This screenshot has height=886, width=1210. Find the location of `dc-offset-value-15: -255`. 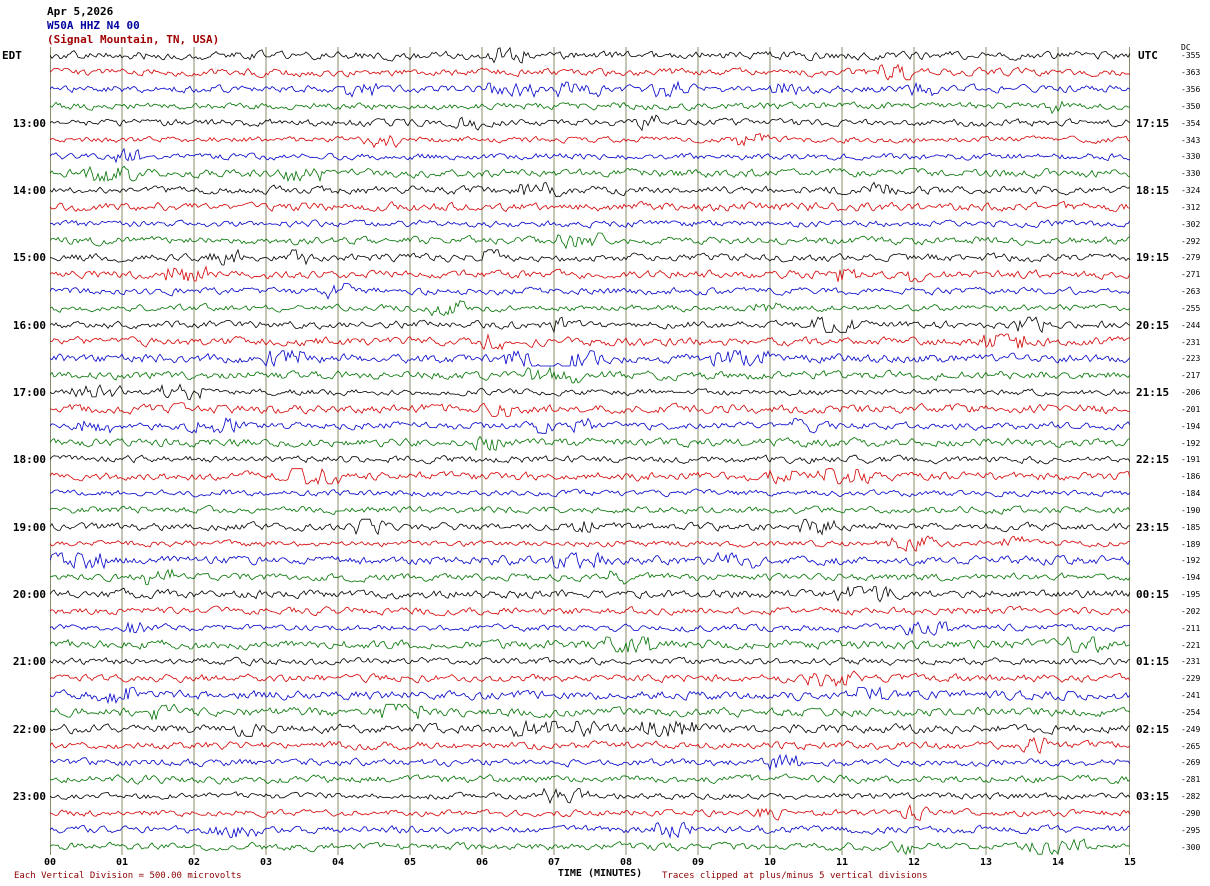

dc-offset-value-15: -255 is located at coordinates (1191, 308).